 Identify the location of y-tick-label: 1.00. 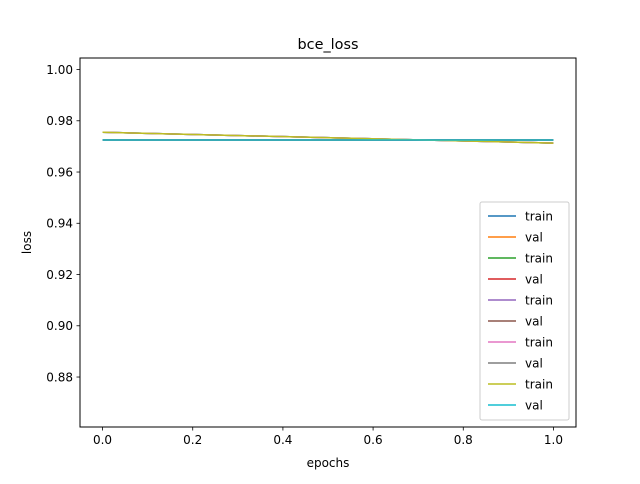
(59, 70).